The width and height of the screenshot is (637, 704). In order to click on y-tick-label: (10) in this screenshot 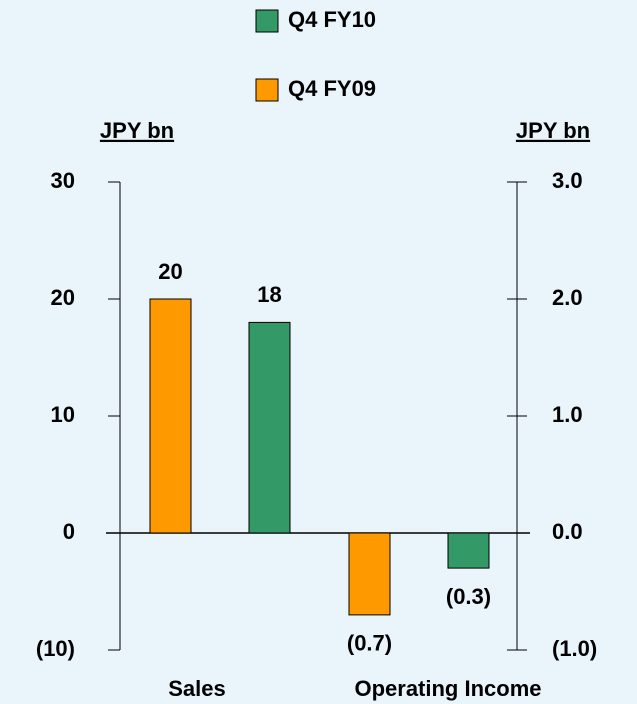, I will do `click(55, 648)`.